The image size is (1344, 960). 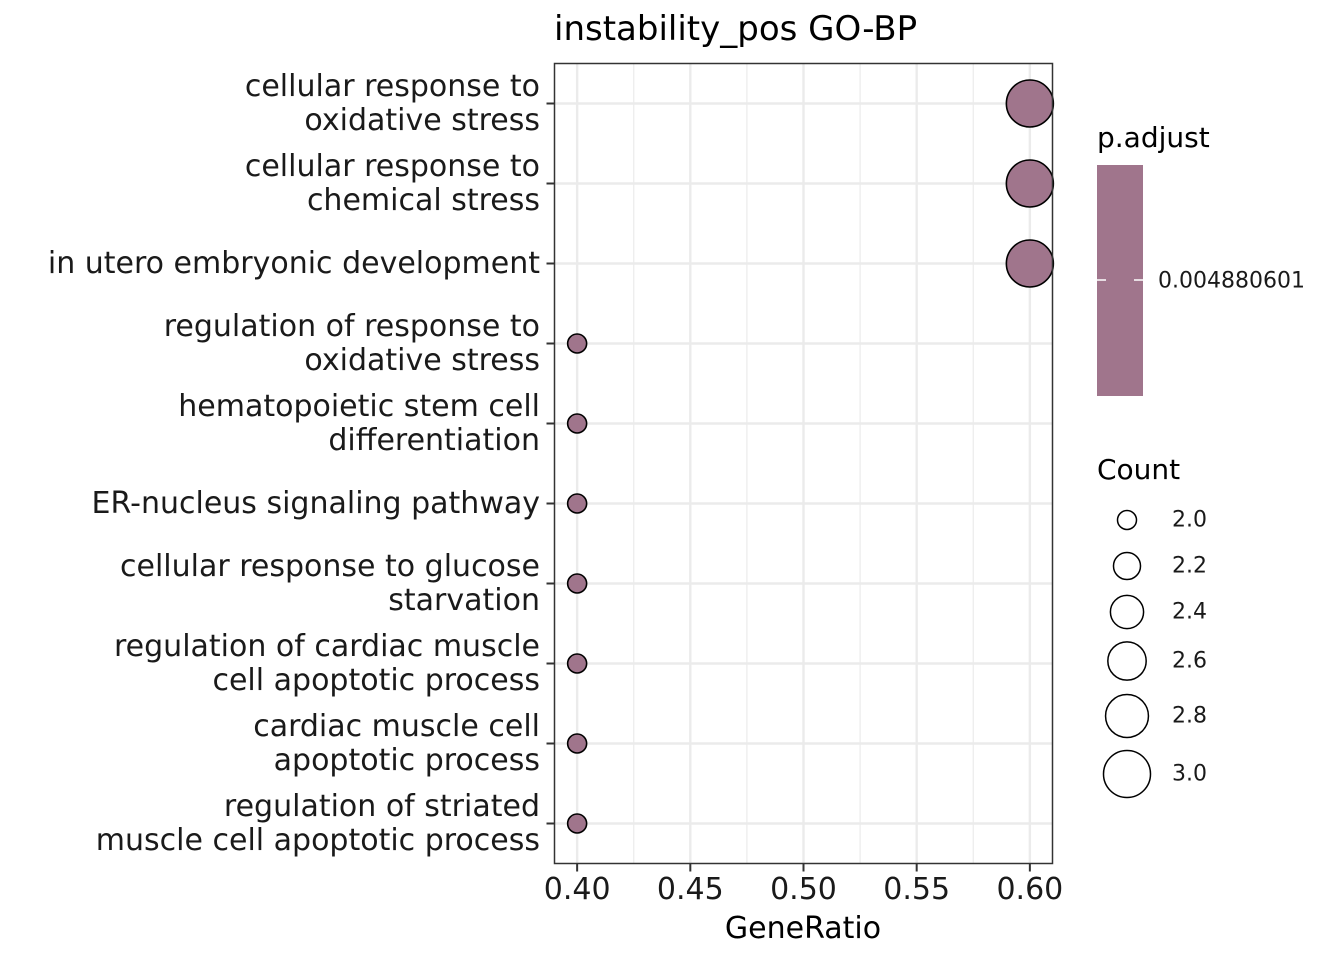 I want to click on size-legend-label: 2.0, so click(x=1189, y=520).